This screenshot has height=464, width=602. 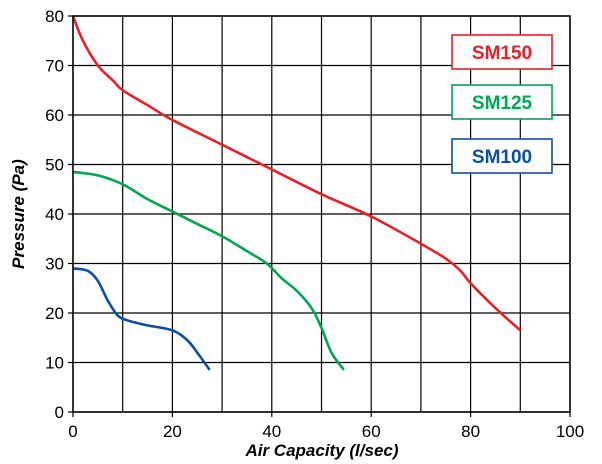 I want to click on x-tick-label-100: 100, so click(x=570, y=431).